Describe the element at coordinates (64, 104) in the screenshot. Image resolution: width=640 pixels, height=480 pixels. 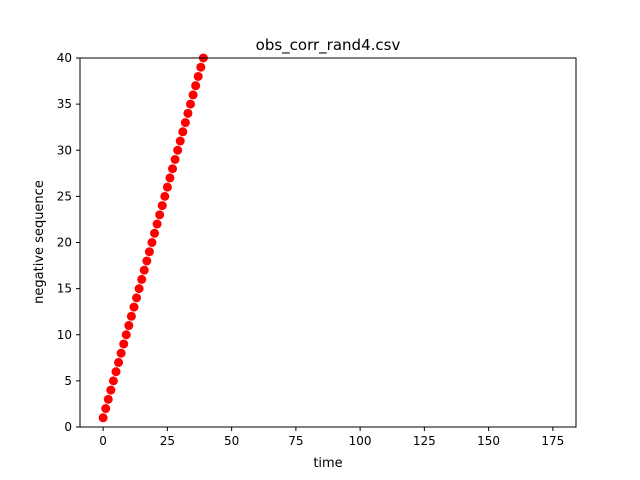
I see `y-tick-label: 35` at that location.